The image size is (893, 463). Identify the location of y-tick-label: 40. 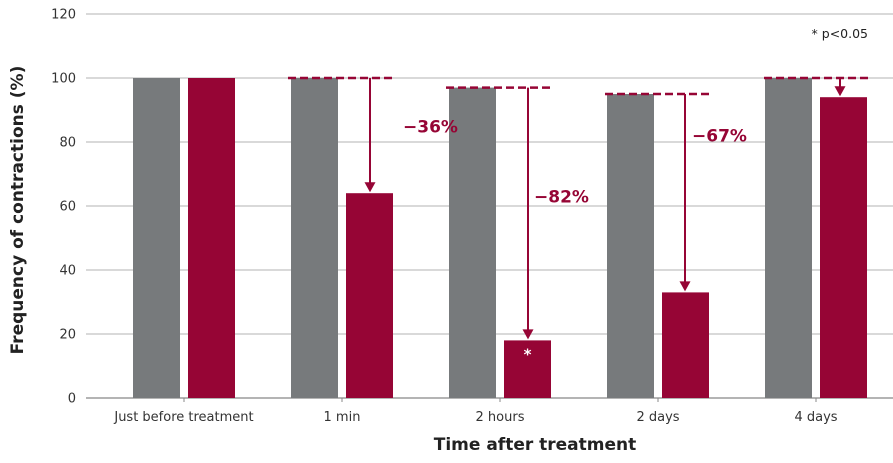
(67, 271).